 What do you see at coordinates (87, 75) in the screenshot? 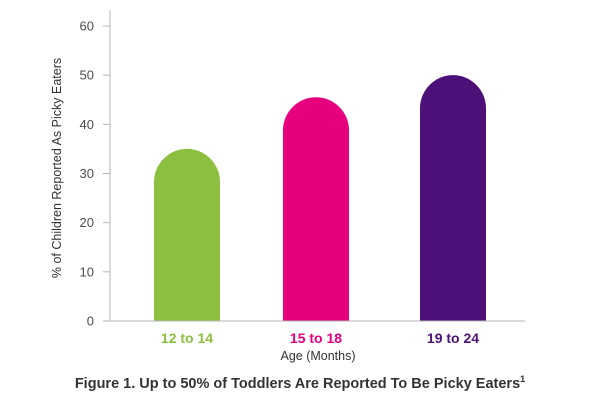
I see `y-tick-label: 50` at bounding box center [87, 75].